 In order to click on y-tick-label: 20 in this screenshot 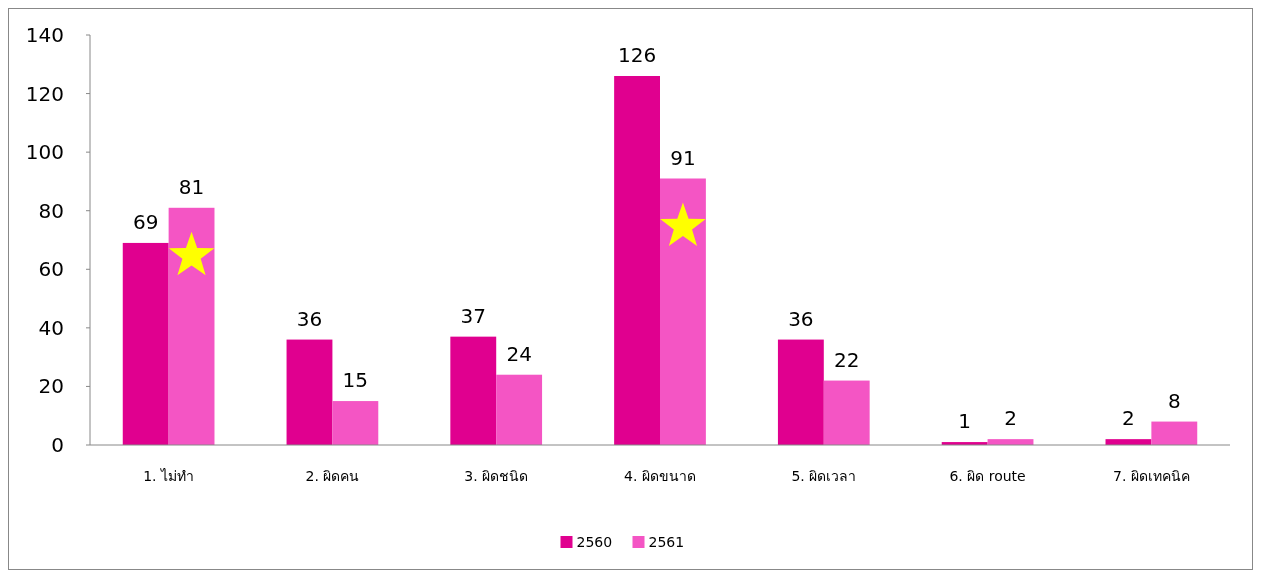, I will do `click(51, 386)`.